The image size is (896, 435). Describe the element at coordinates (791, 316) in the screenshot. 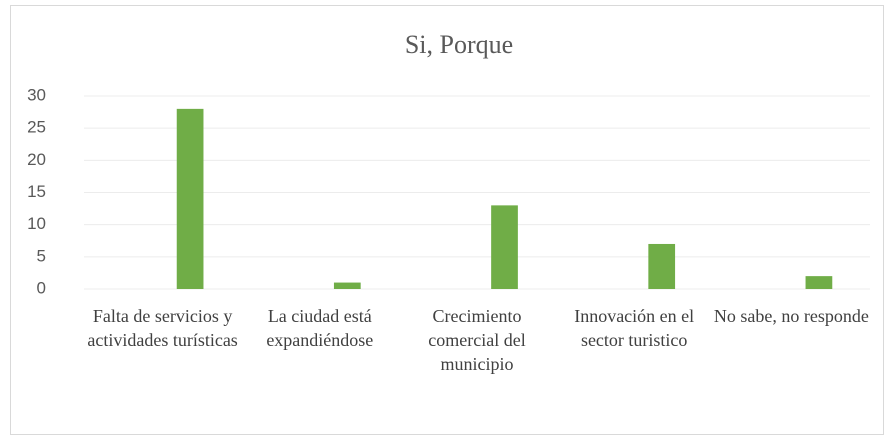

I see `x-tick-label: No sabe, no responde` at that location.